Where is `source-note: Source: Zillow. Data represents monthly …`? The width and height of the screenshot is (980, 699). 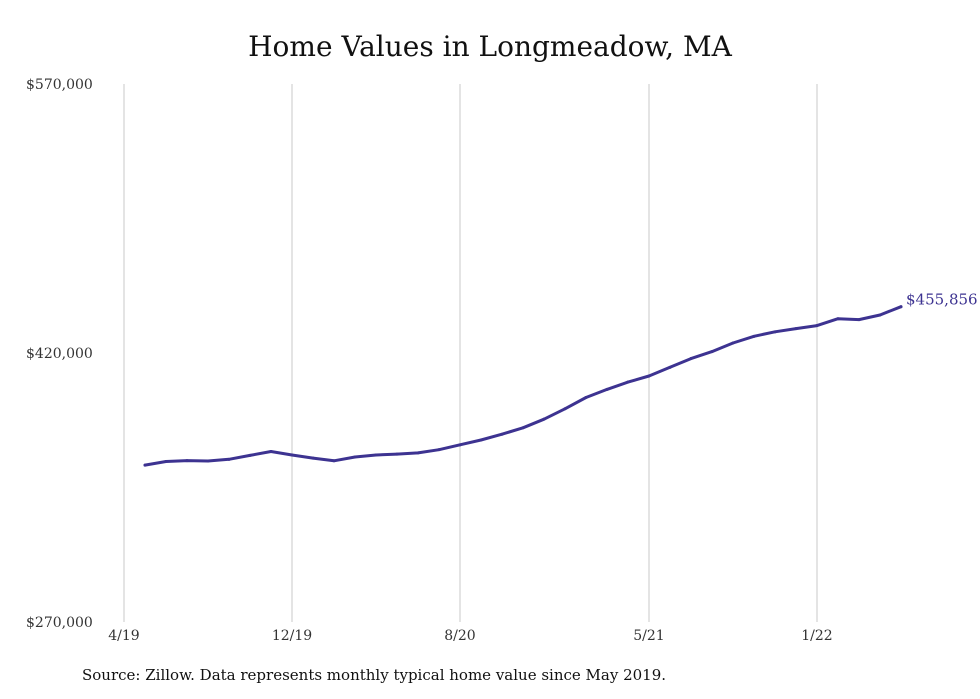
source-note: Source: Zillow. Data represents monthly … is located at coordinates (374, 675).